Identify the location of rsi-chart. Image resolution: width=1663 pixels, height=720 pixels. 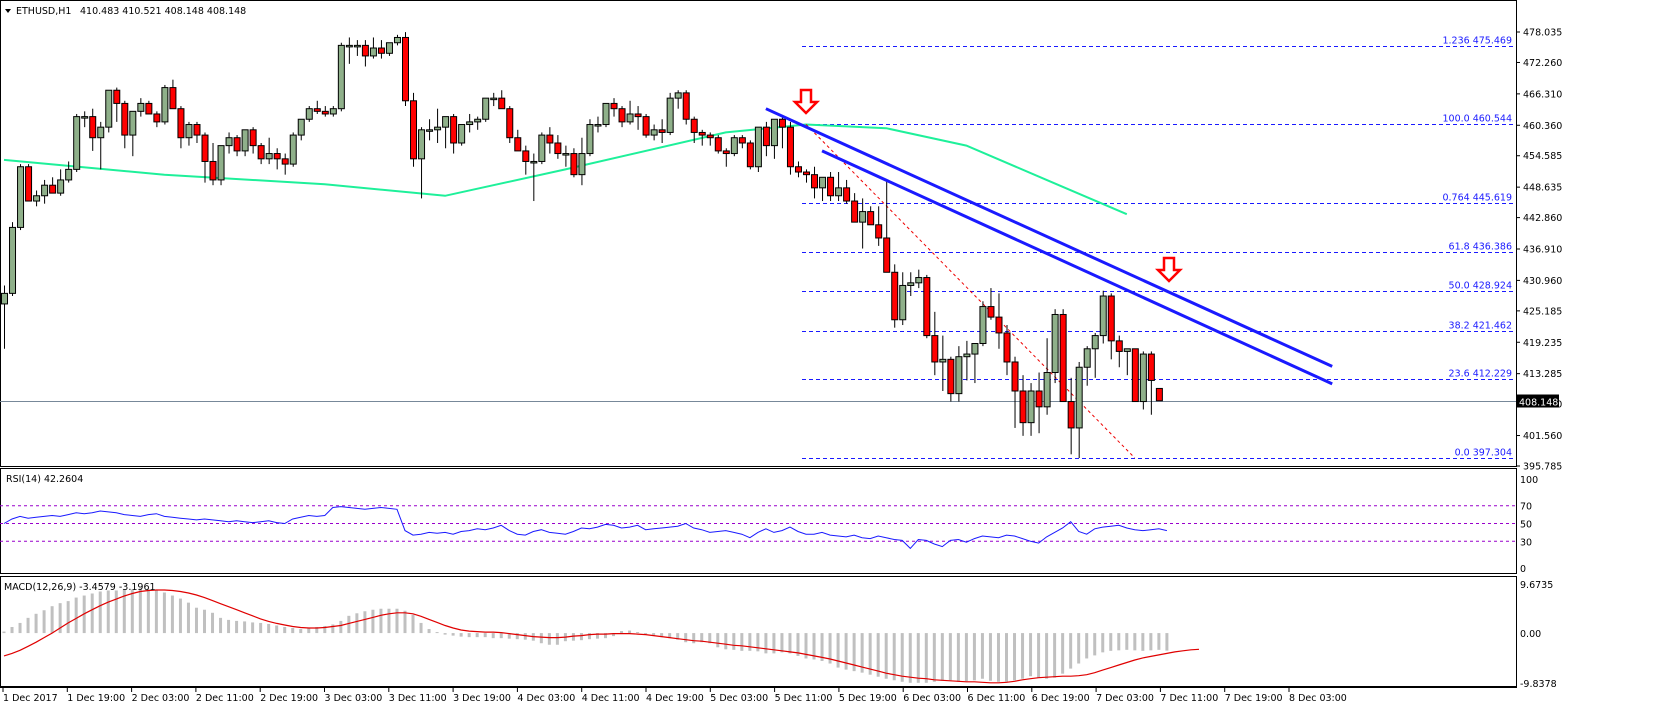
(758, 527).